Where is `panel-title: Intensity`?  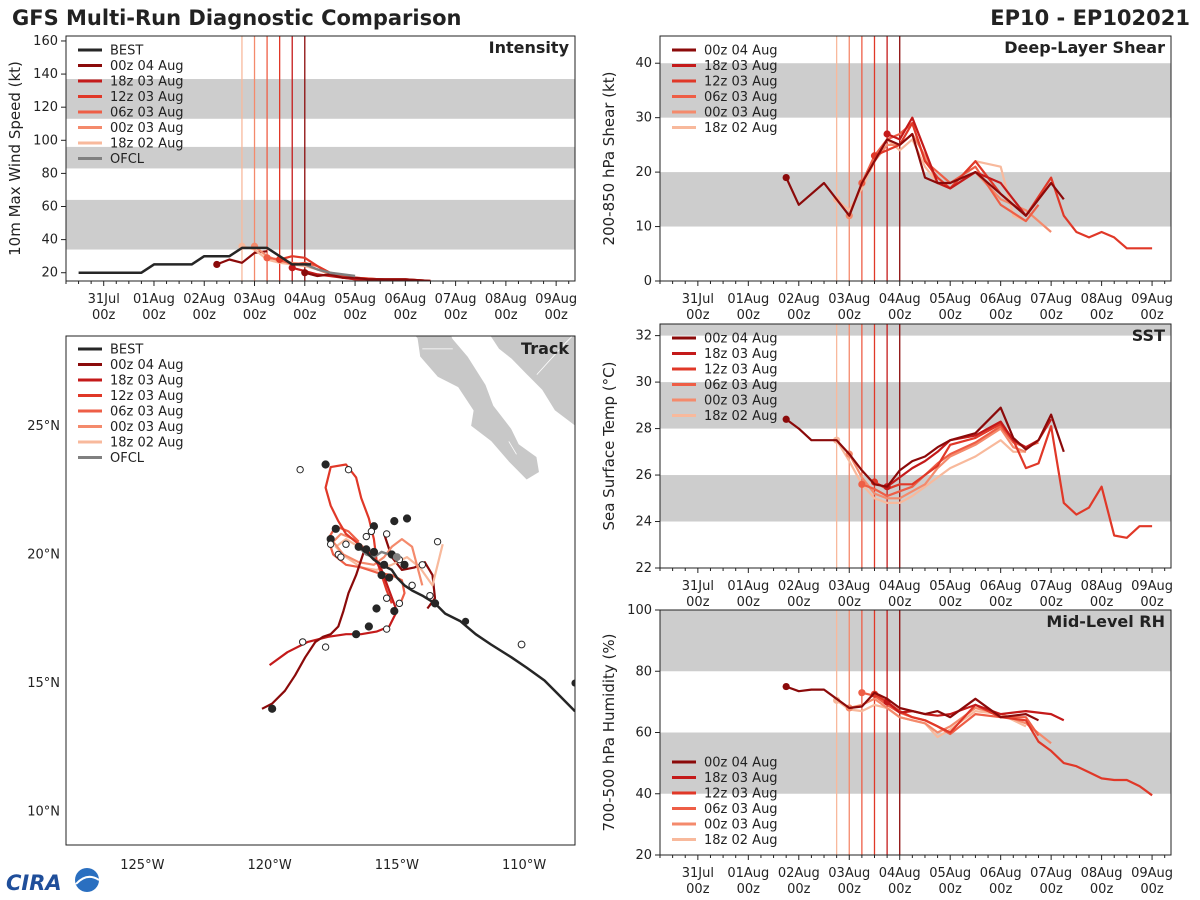
panel-title: Intensity is located at coordinates (529, 47).